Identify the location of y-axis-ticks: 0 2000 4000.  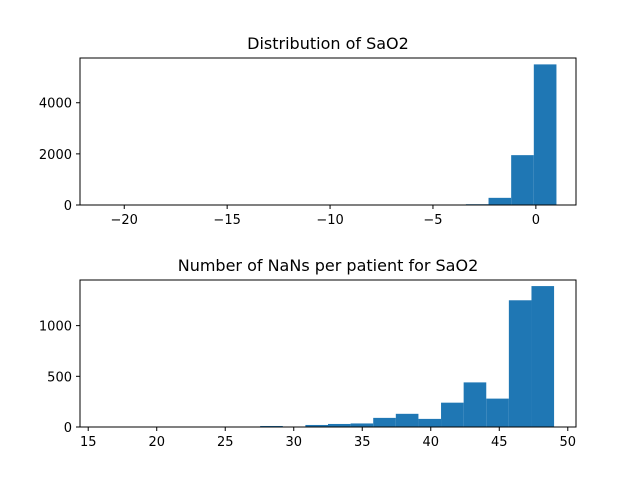
(59, 155).